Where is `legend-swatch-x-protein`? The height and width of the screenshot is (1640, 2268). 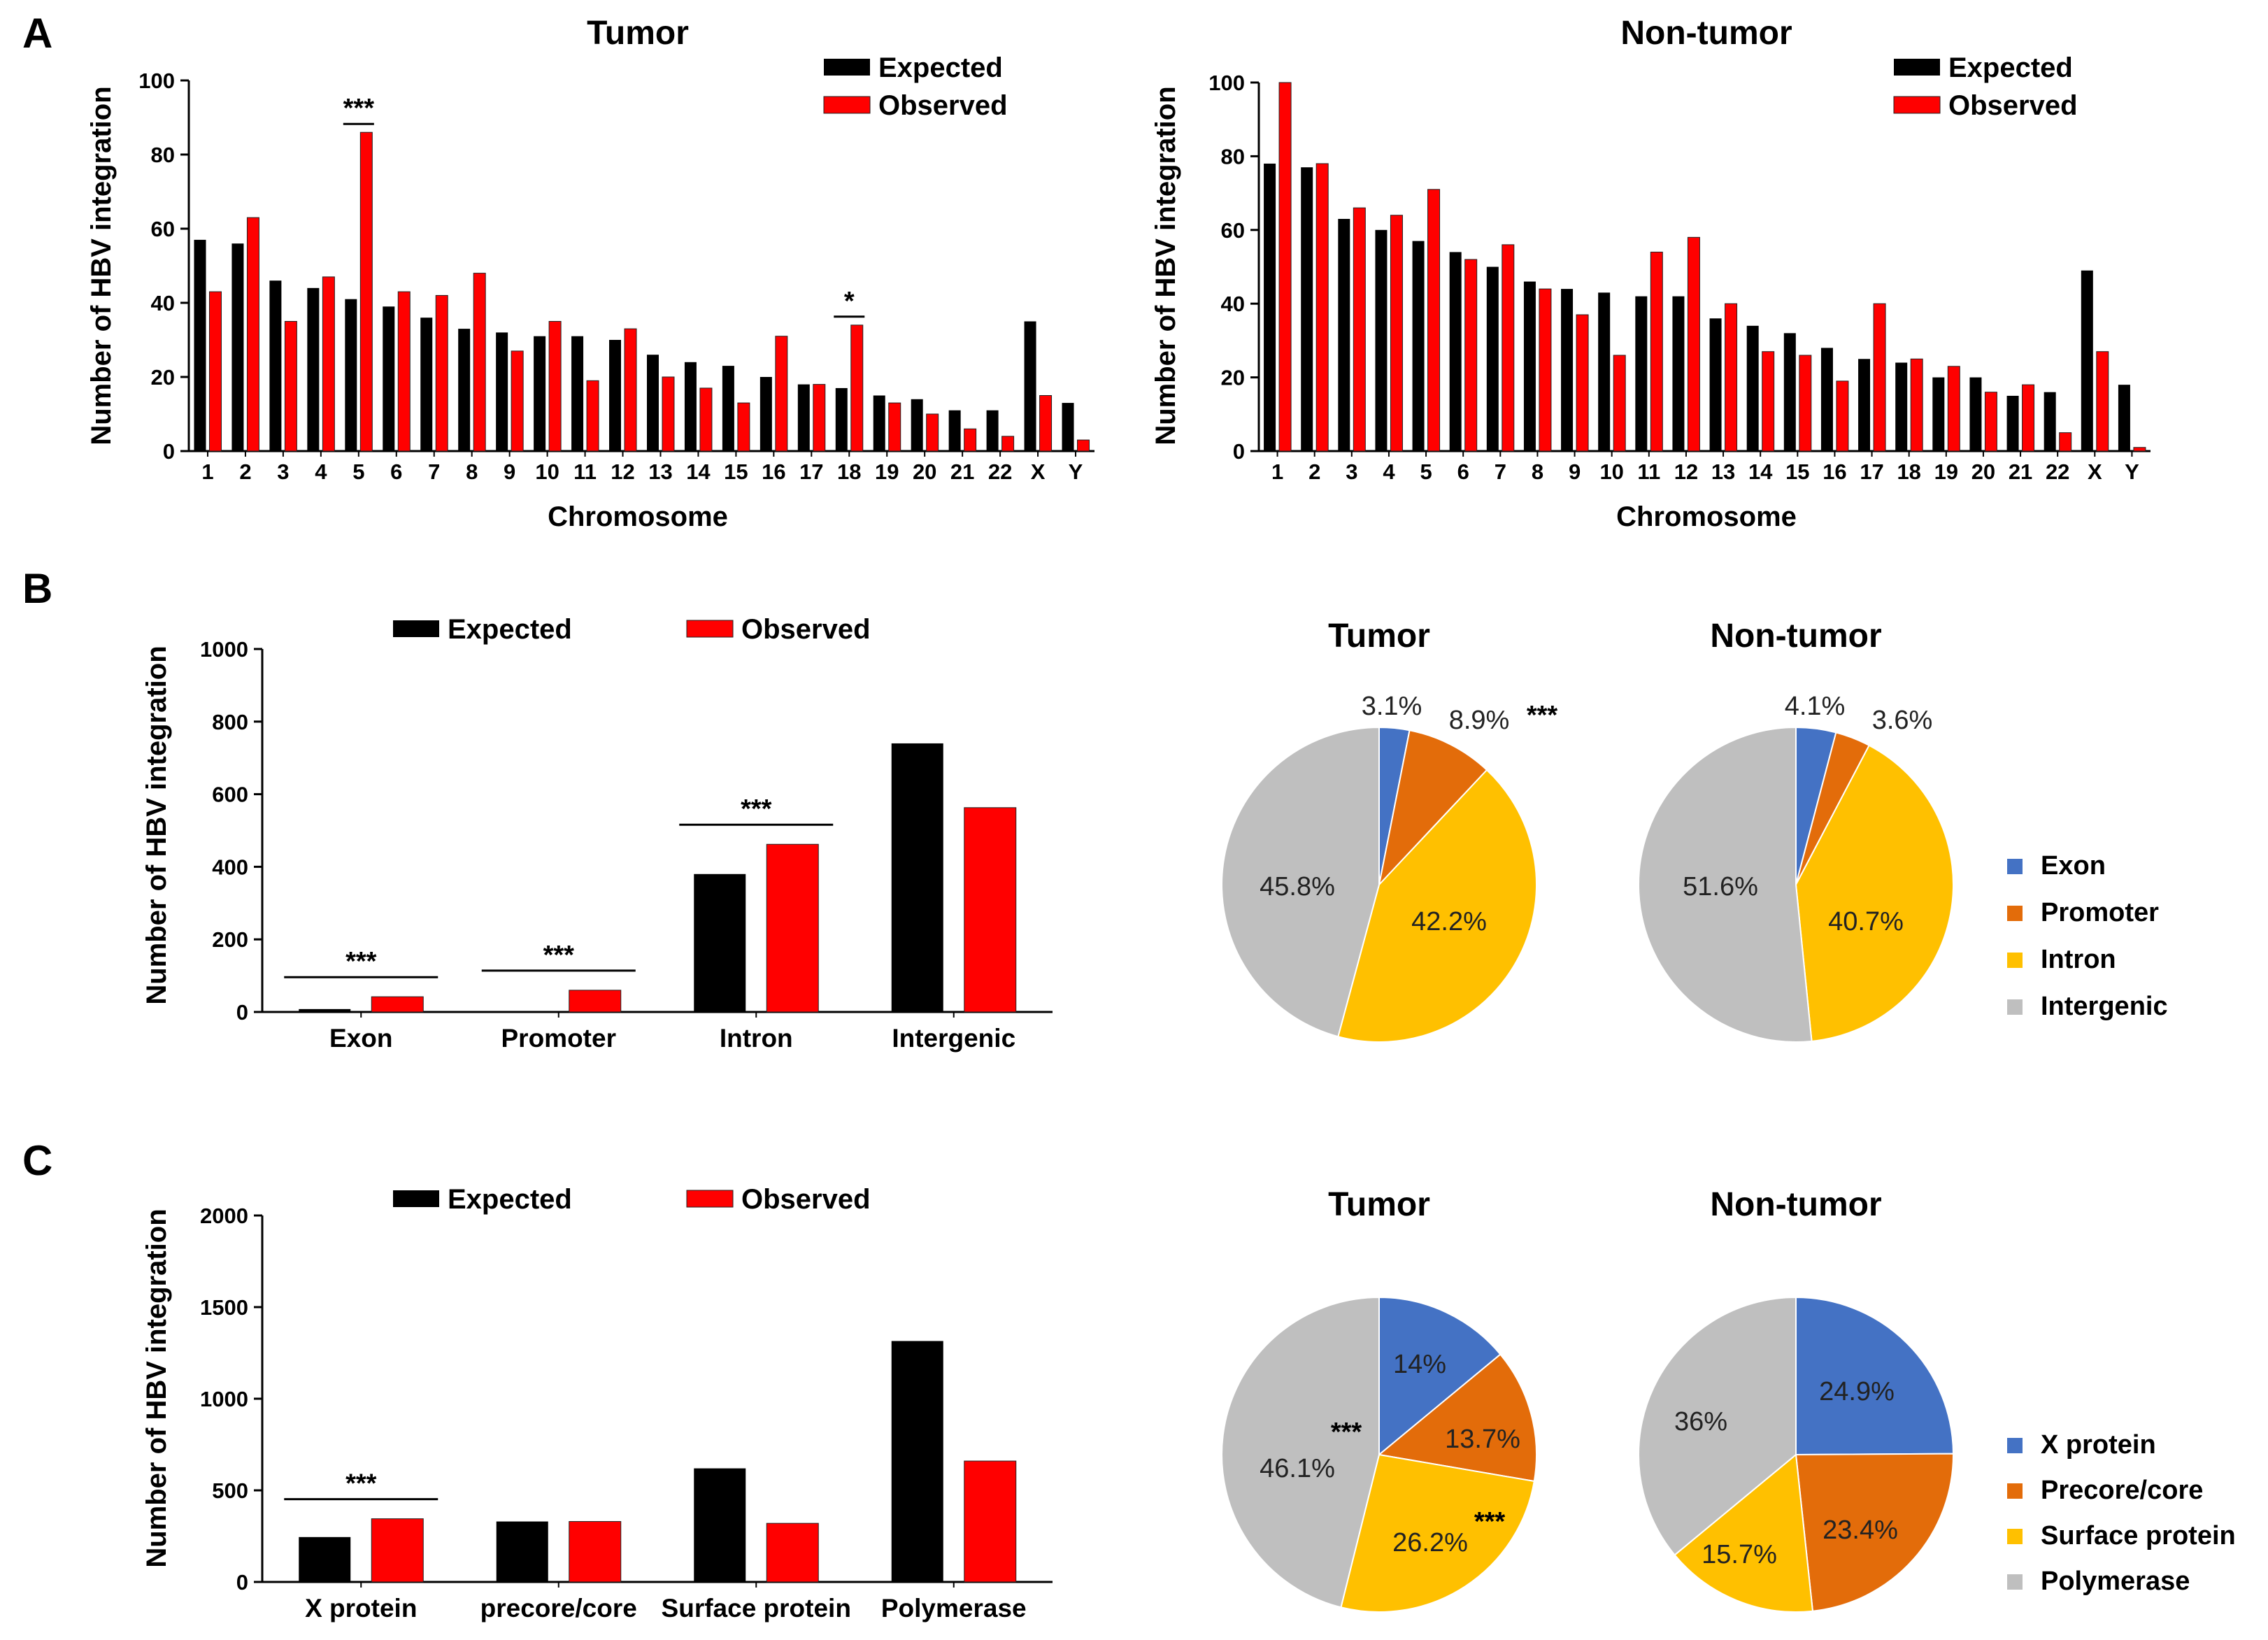 legend-swatch-x-protein is located at coordinates (2015, 1445).